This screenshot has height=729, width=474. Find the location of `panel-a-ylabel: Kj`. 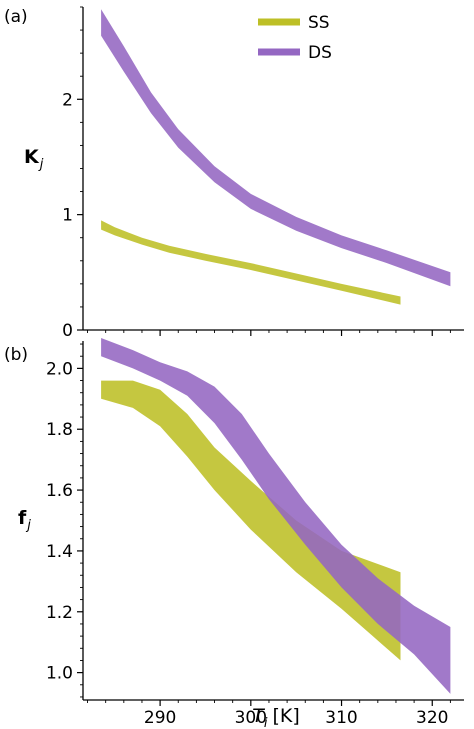

panel-a-ylabel: Kj is located at coordinates (34, 159).